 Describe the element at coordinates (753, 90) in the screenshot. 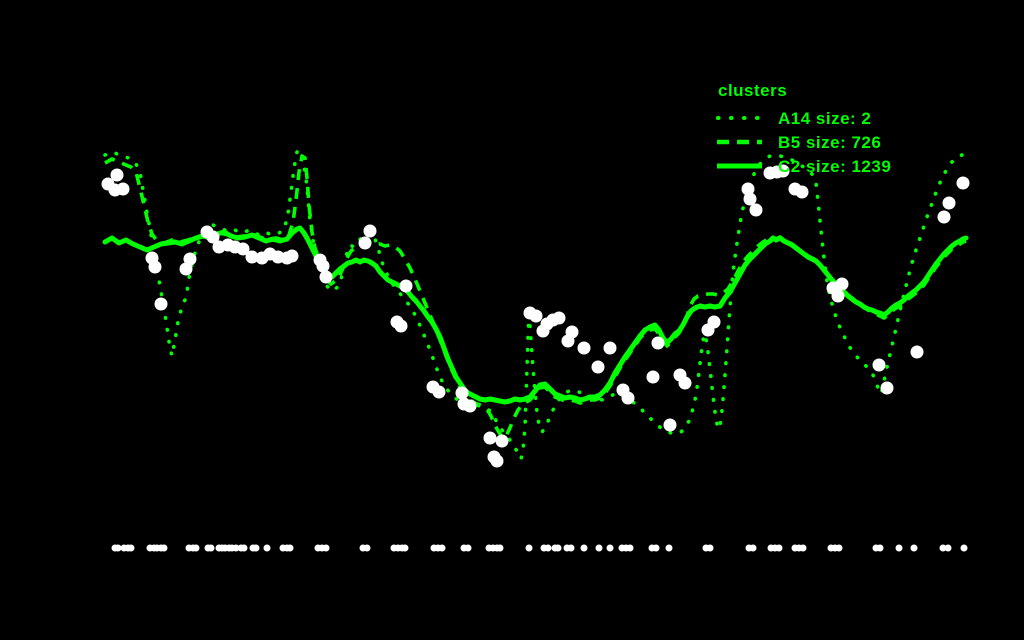

I see `legend-title: clusters` at that location.